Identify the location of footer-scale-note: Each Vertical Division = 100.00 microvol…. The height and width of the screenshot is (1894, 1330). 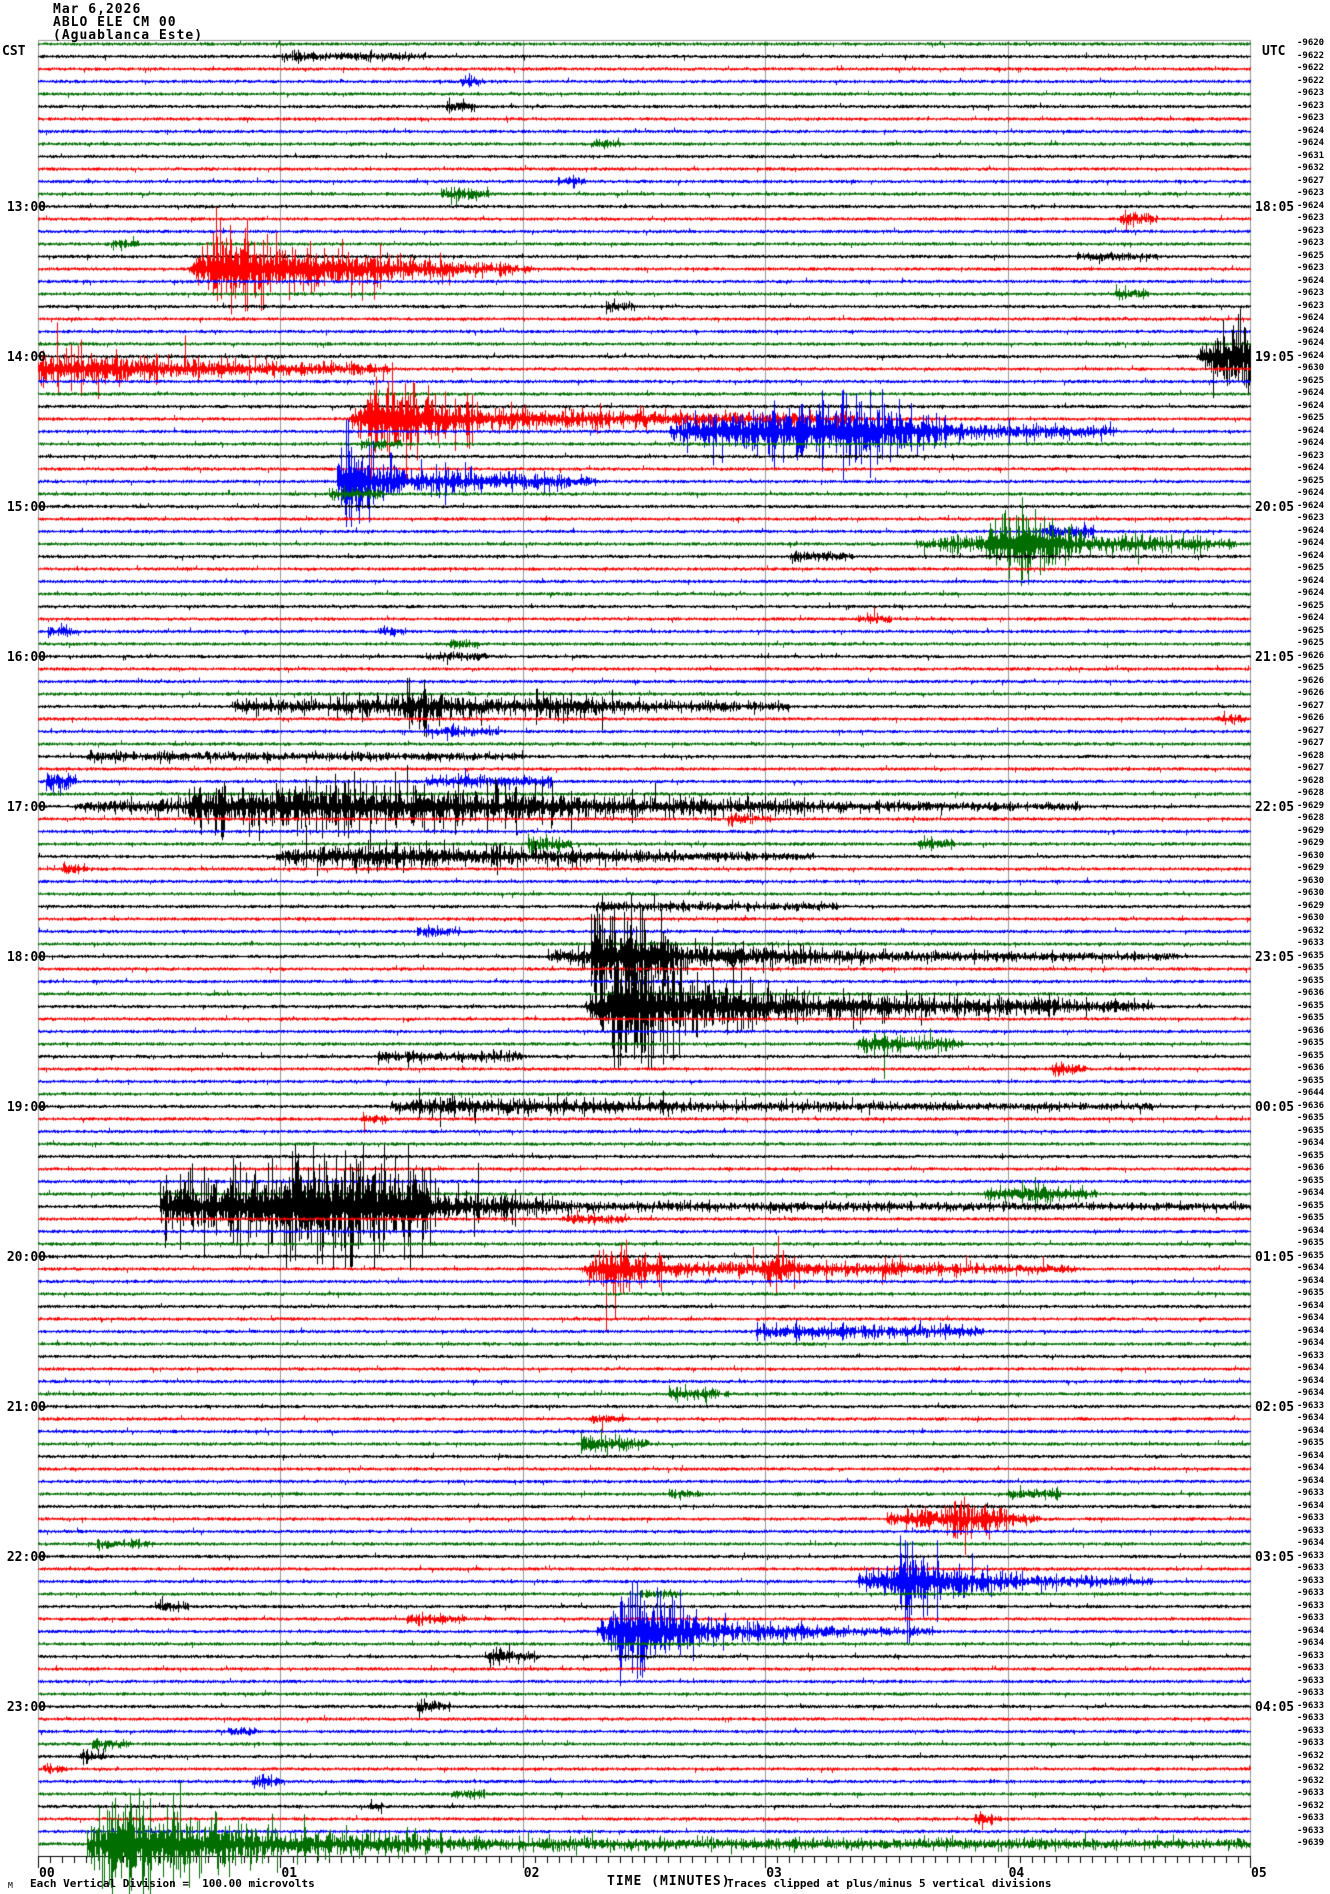
(172, 1883).